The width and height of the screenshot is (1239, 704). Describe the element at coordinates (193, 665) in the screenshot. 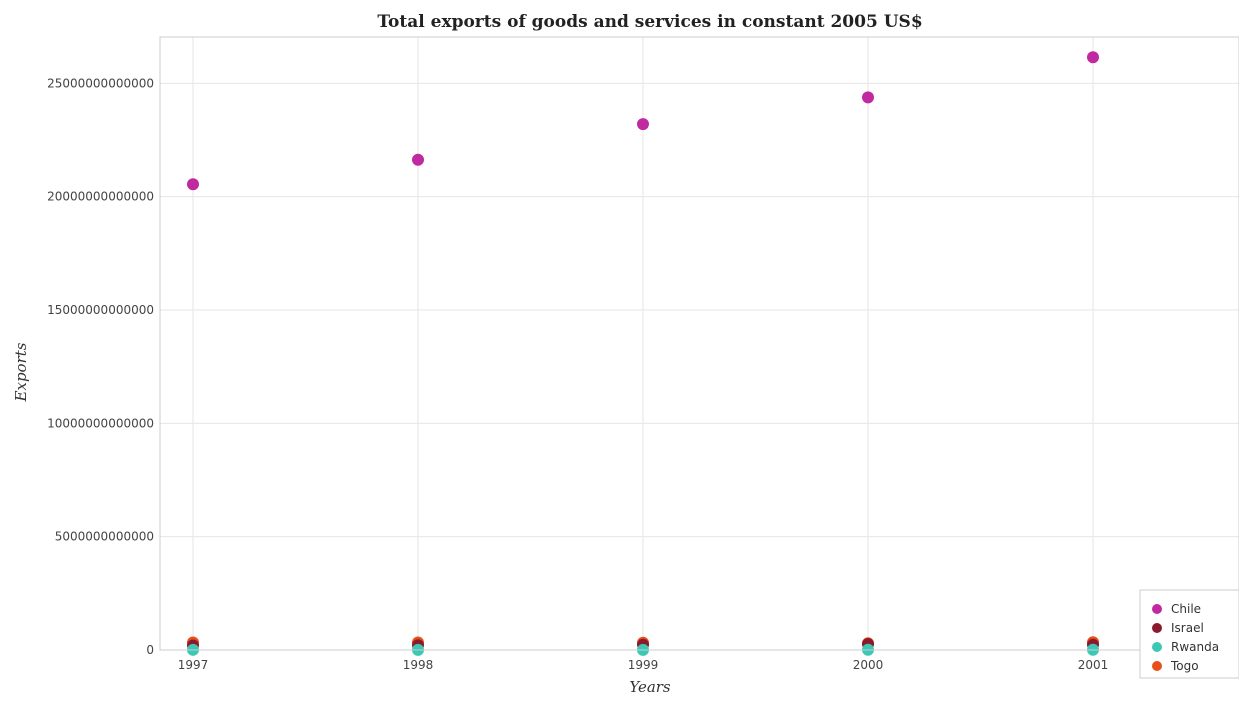

I see `x-tick-label: 1997` at that location.